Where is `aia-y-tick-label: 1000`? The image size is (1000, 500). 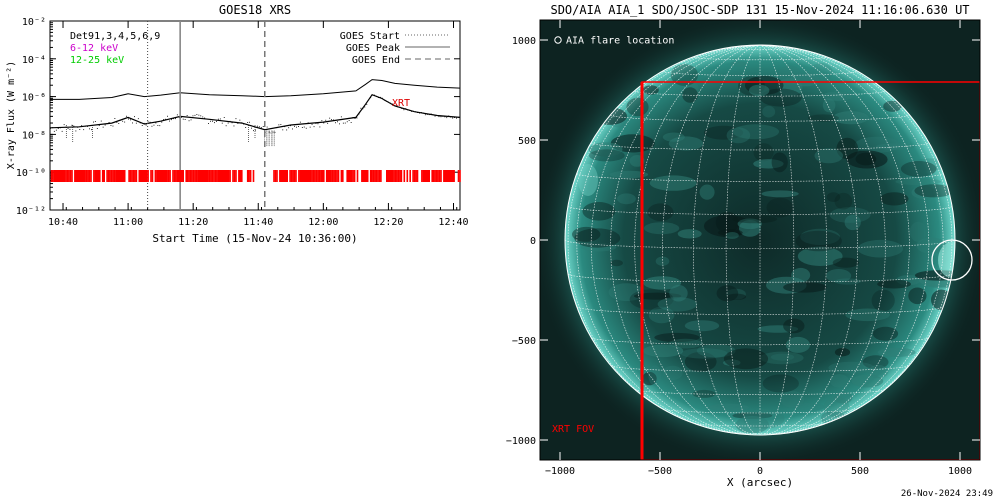
aia-y-tick-label: 1000 is located at coordinates (524, 41).